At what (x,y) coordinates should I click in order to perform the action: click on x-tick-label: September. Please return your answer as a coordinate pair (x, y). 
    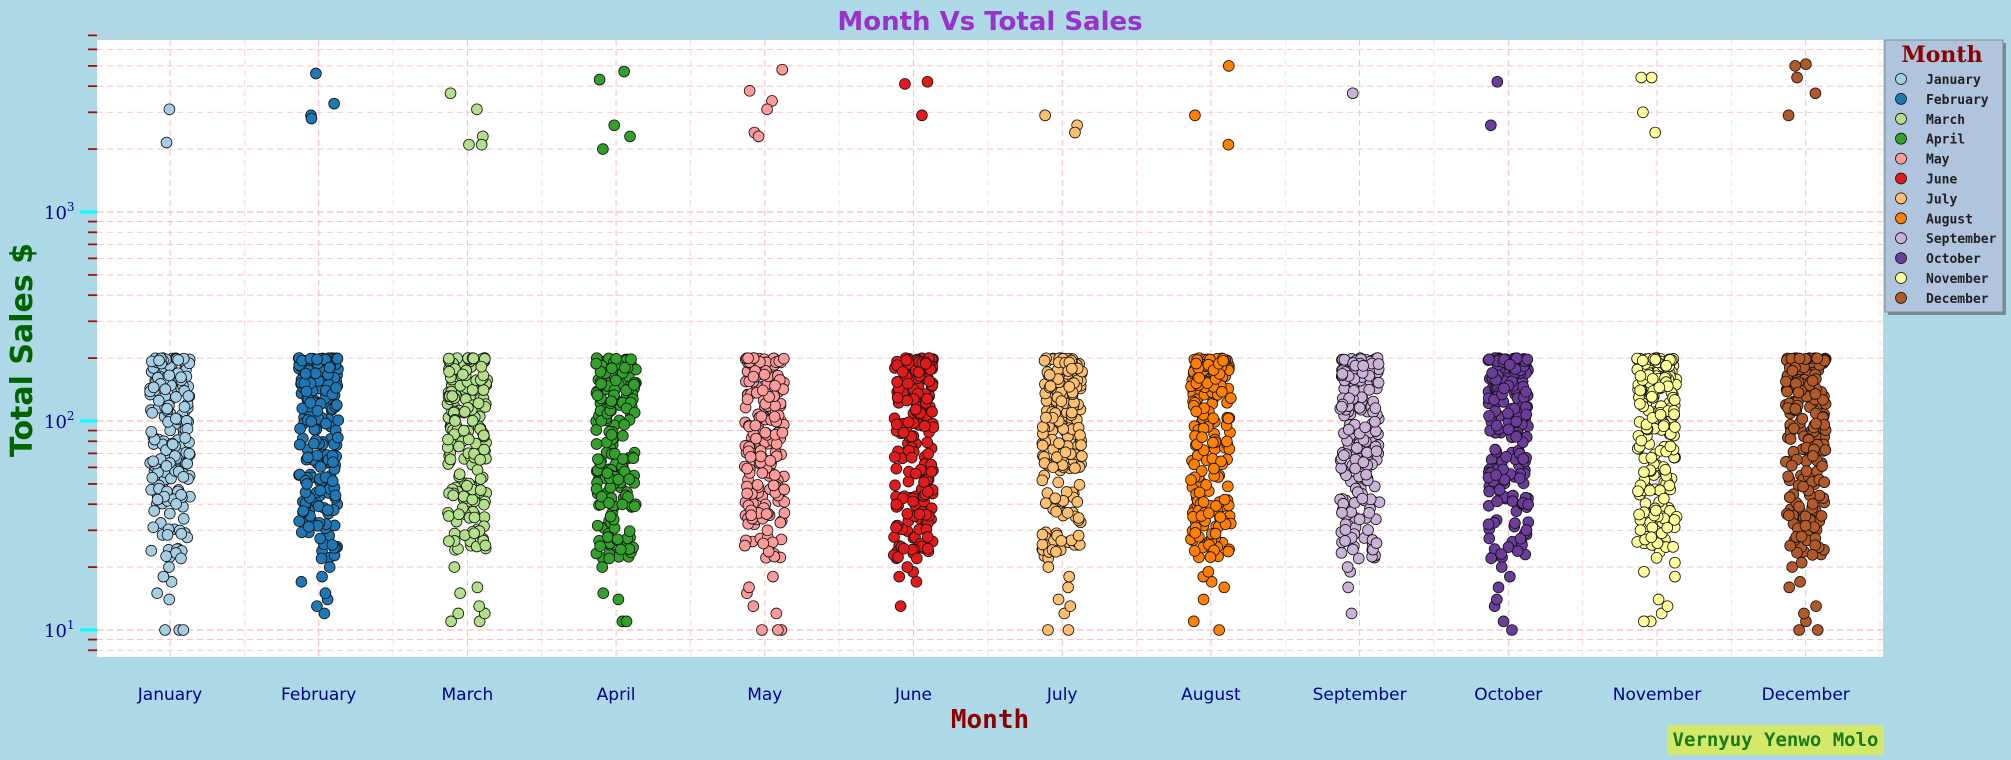
    Looking at the image, I should click on (1360, 695).